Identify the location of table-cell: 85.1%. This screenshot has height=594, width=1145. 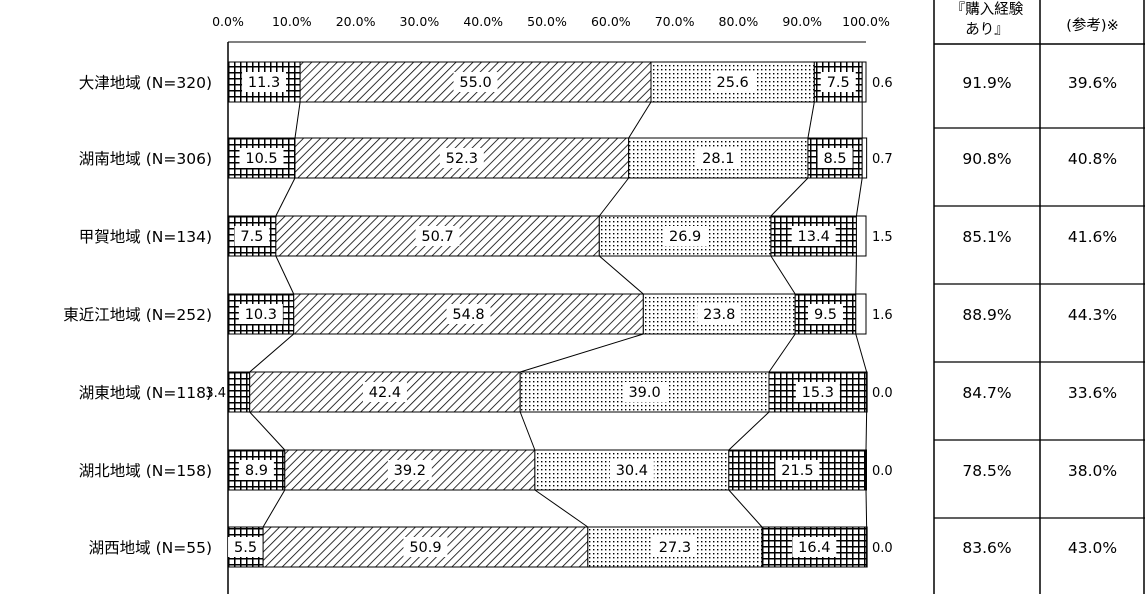
(986, 237).